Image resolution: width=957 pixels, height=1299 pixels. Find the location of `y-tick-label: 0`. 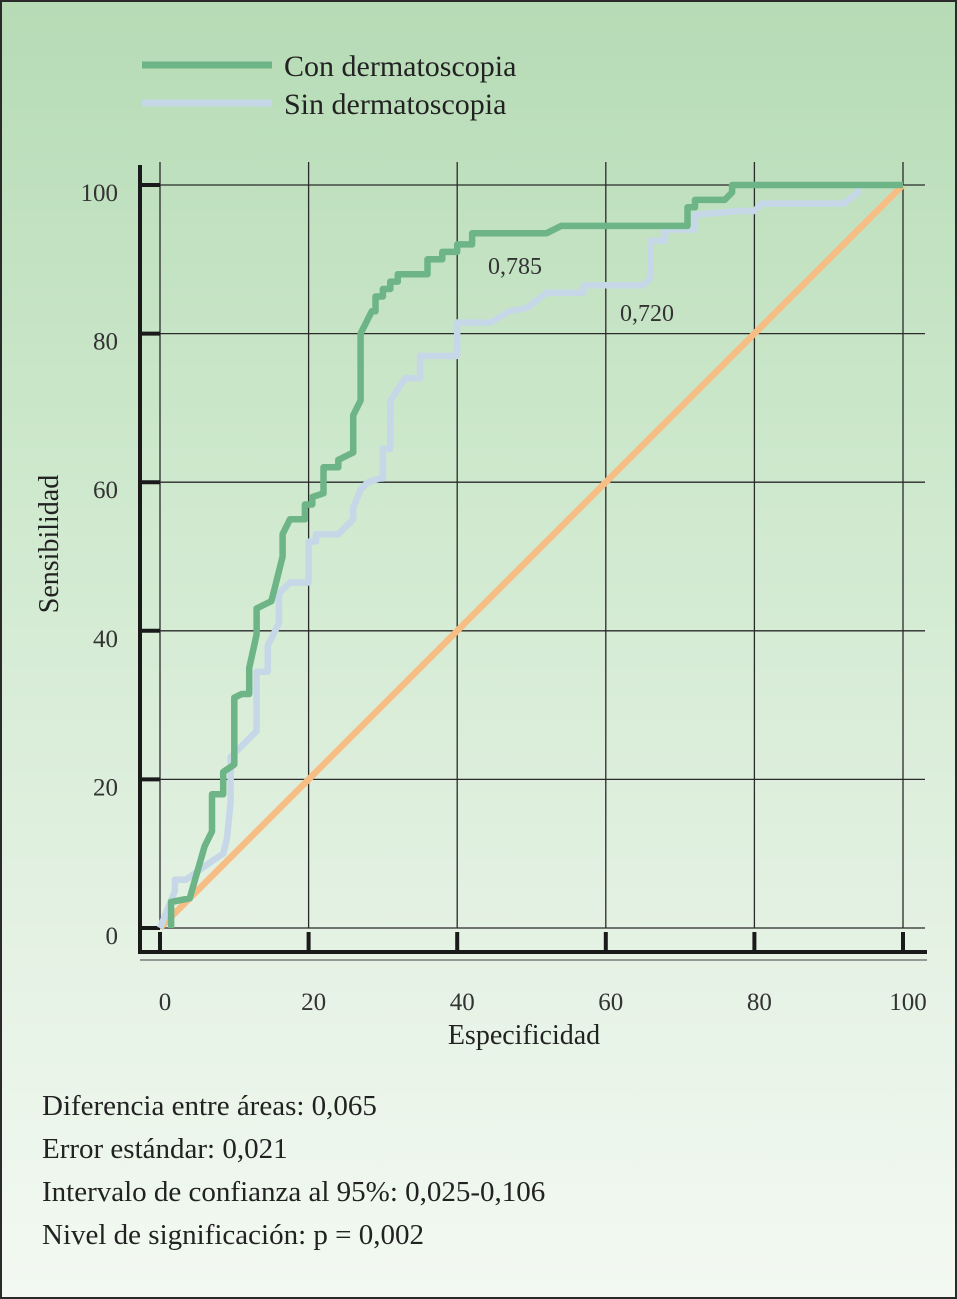

y-tick-label: 0 is located at coordinates (112, 936).